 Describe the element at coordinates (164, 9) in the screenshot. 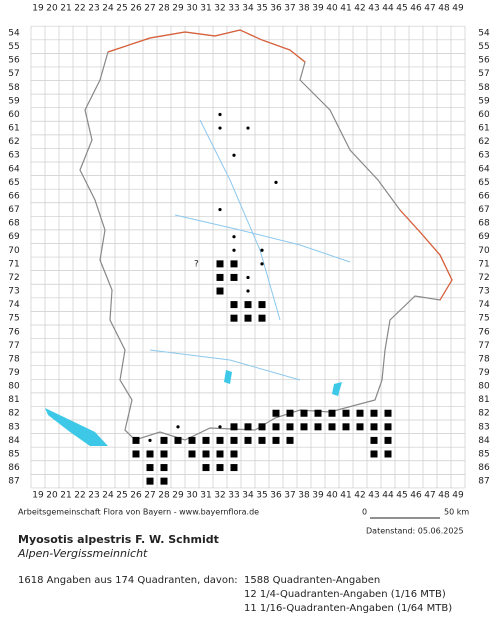

I see `column-label: 28` at that location.